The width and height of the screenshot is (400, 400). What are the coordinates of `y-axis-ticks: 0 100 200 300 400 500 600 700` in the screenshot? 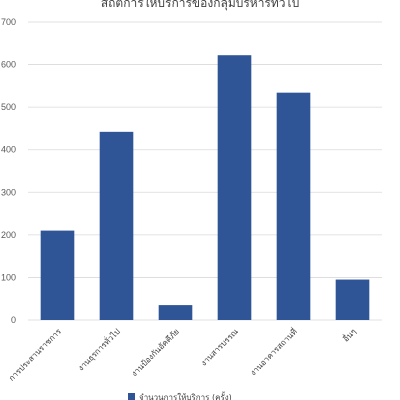 It's located at (8, 171).